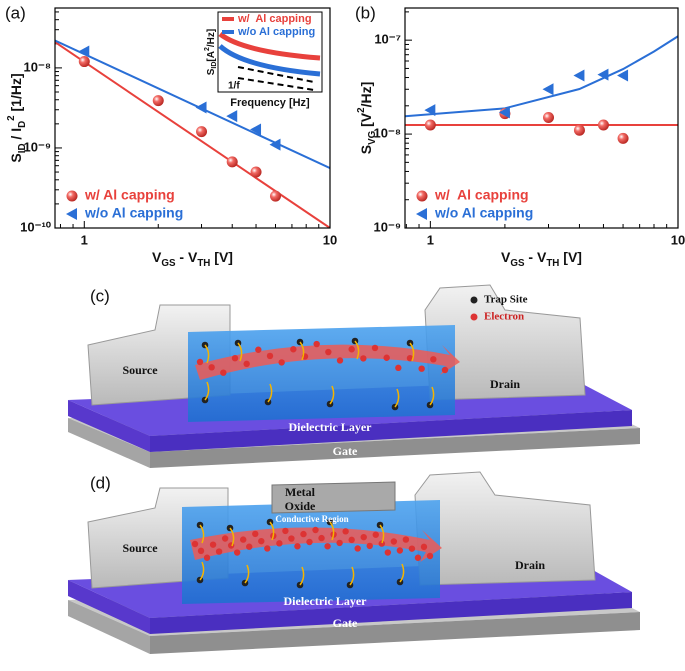 The width and height of the screenshot is (685, 671). What do you see at coordinates (504, 317) in the screenshot?
I see `legend-label: Electron` at bounding box center [504, 317].